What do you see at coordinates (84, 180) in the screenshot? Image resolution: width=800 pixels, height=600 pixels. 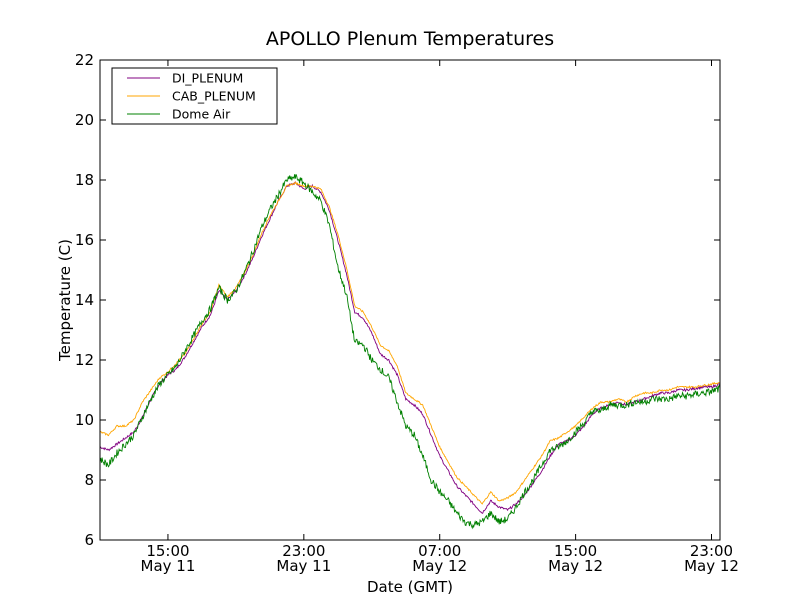 I see `y-tick-label: 18` at bounding box center [84, 180].